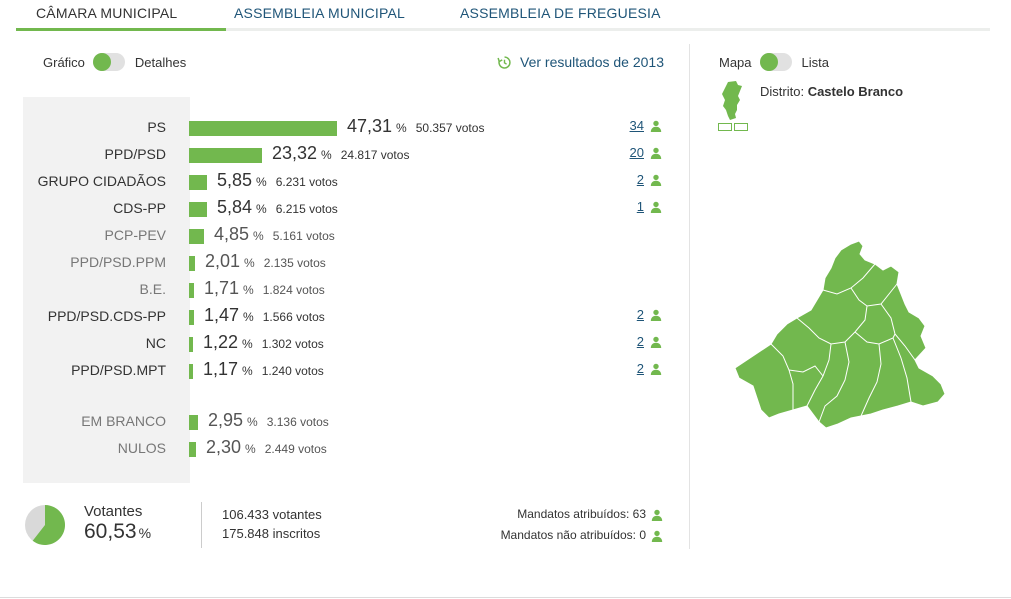 Image resolution: width=1011 pixels, height=599 pixels. Describe the element at coordinates (855, 91) in the screenshot. I see `district-name: Castelo Branco` at that location.